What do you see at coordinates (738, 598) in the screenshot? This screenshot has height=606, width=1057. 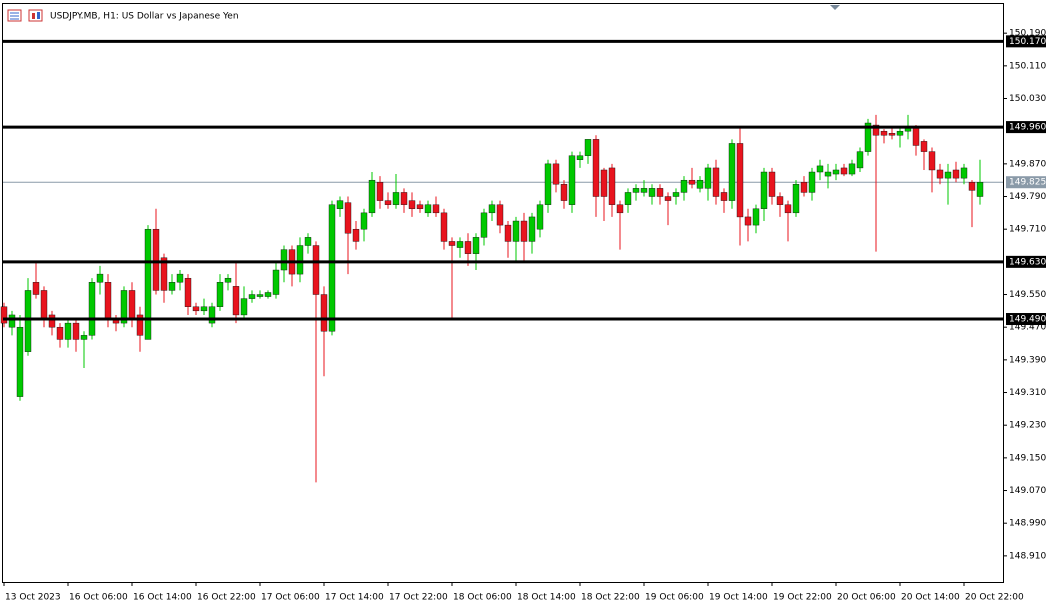 I see `x-tick-label: 19 Oct 14:00` at bounding box center [738, 598].